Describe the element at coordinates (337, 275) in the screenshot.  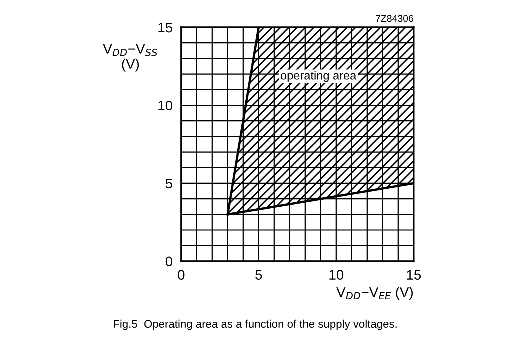
I see `x-tick-label: 10` at that location.